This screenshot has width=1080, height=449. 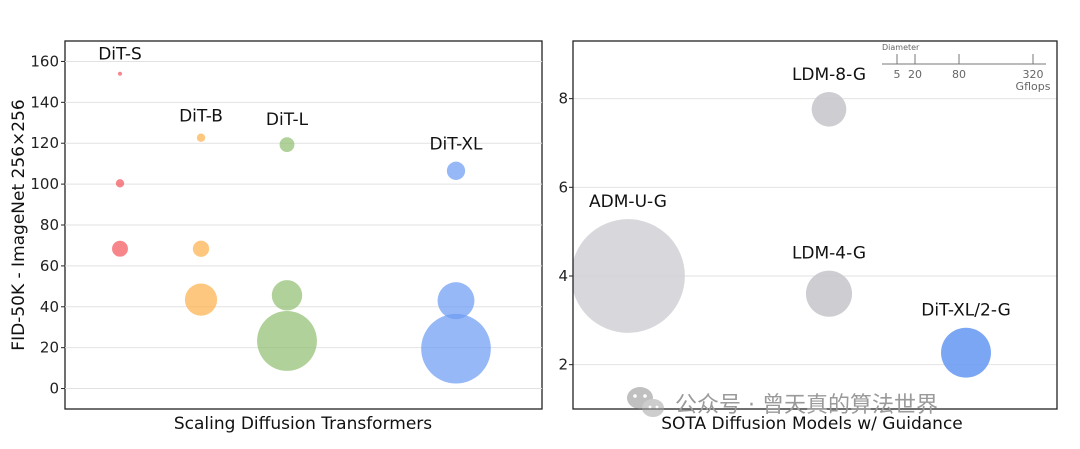 What do you see at coordinates (54, 389) in the screenshot?
I see `left-tick-label: 0` at bounding box center [54, 389].